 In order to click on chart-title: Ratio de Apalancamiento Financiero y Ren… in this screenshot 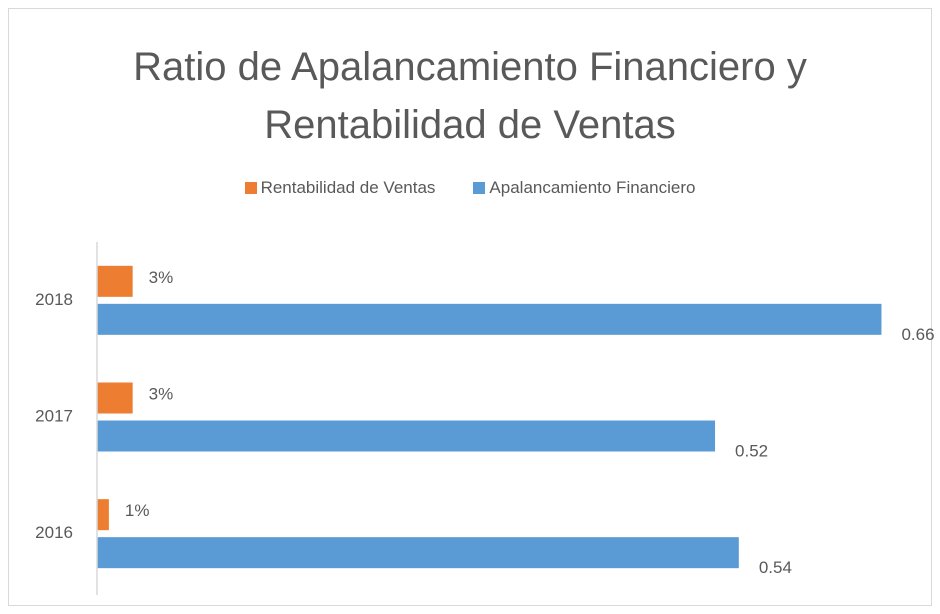, I will do `click(470, 96)`.